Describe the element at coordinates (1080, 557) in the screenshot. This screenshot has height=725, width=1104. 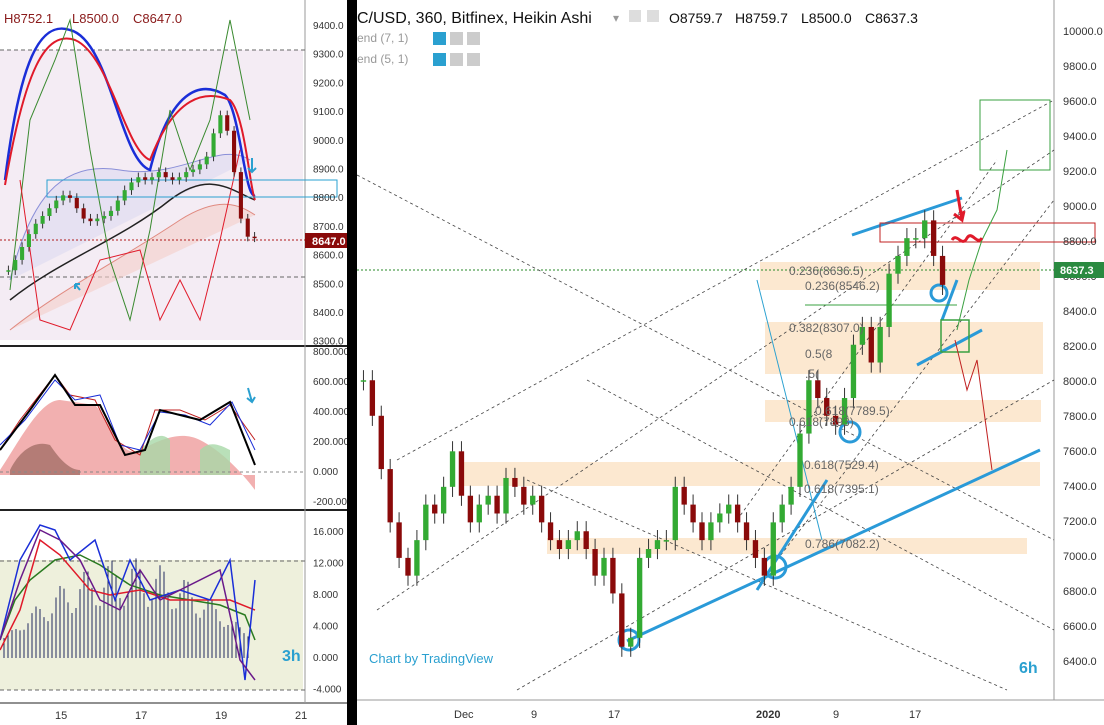
I see `right-price-tick-15: 7000.0` at that location.